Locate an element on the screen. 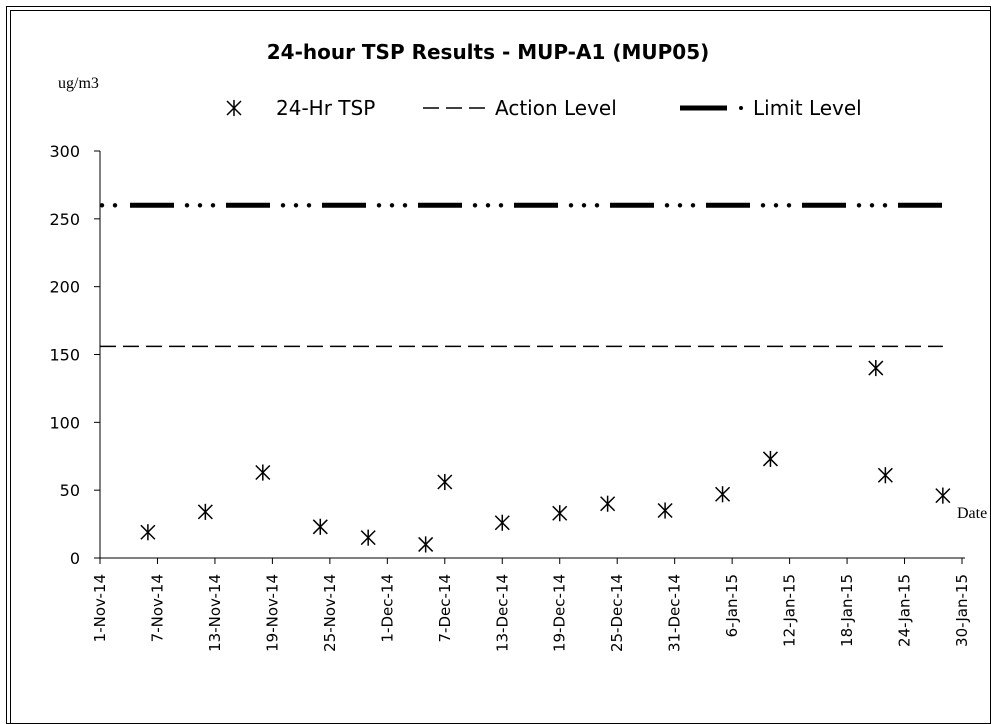 This screenshot has width=991, height=724. x-tick-label: 24-Jan-15 is located at coordinates (905, 610).